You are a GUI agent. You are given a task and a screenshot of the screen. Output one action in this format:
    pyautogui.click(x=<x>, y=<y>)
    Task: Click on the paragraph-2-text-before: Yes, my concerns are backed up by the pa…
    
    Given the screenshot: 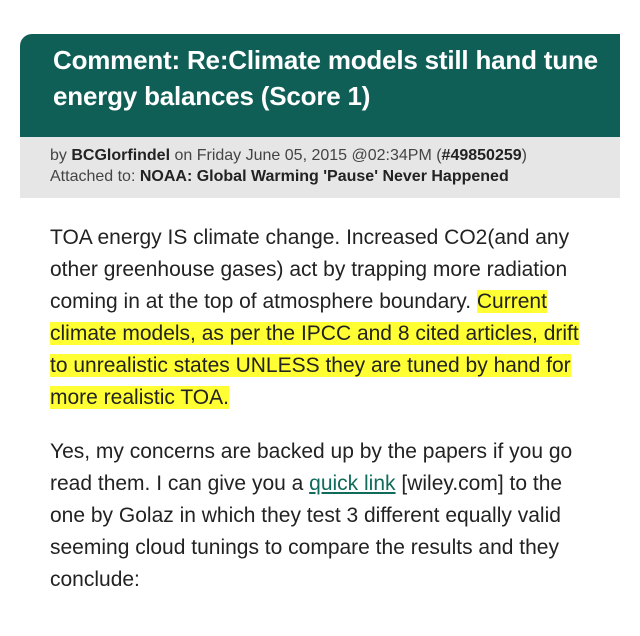 What is the action you would take?
    pyautogui.click(x=311, y=467)
    